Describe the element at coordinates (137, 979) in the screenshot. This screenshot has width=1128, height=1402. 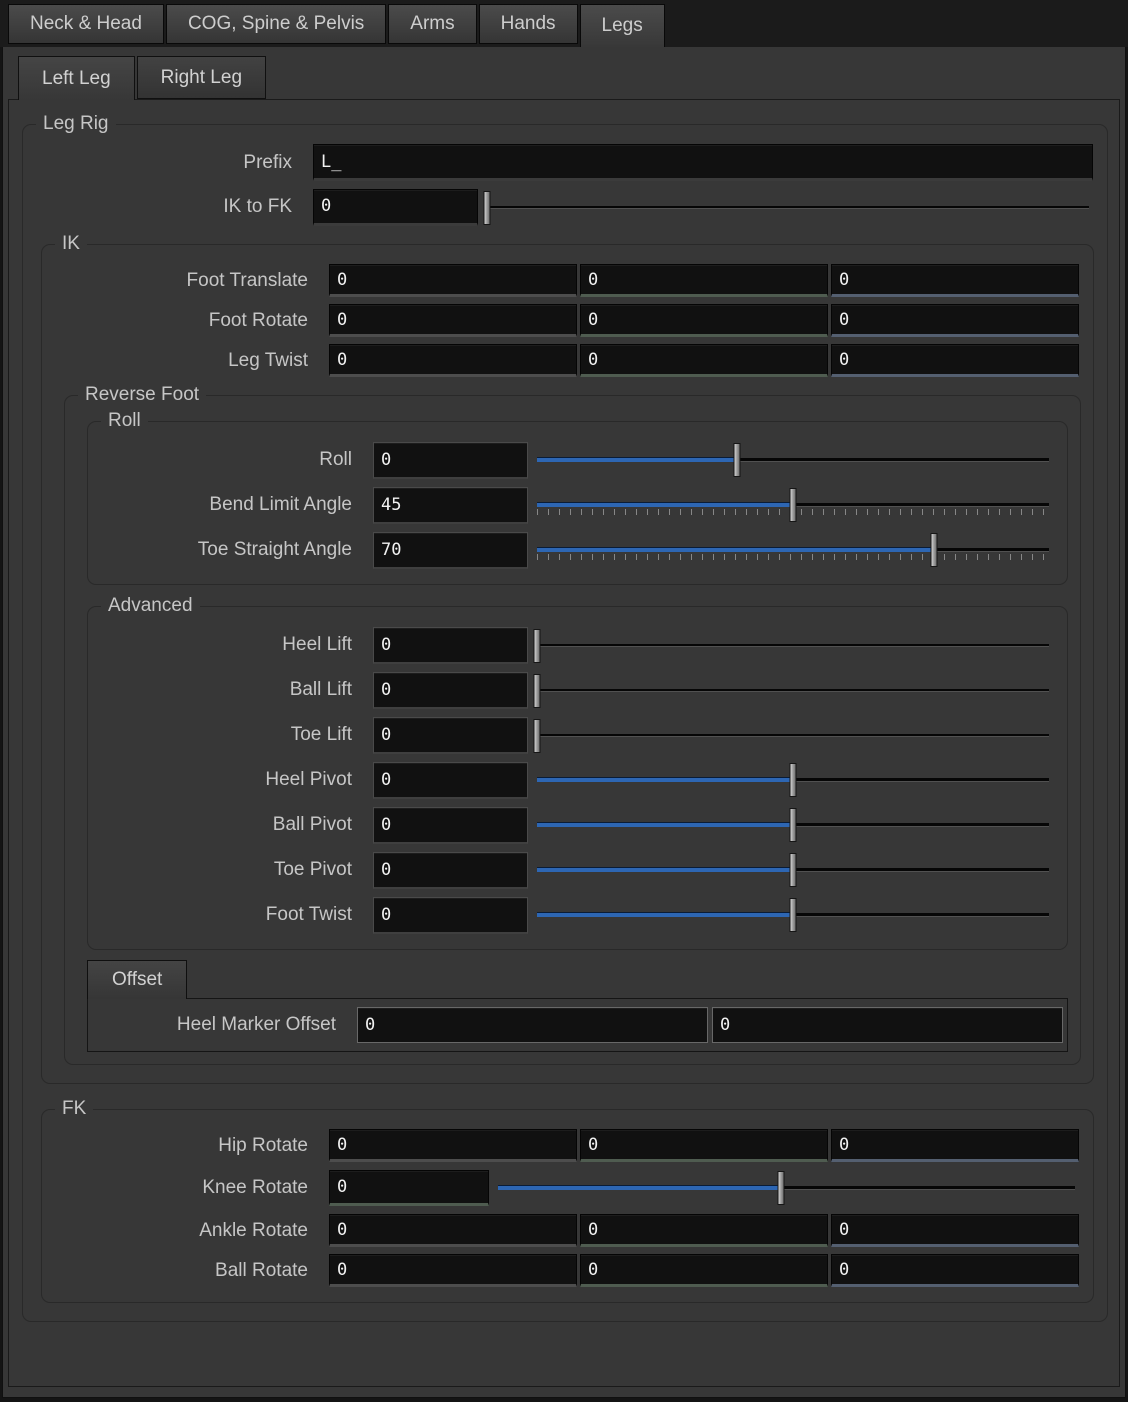
I see `tab-offset: Offset` at that location.